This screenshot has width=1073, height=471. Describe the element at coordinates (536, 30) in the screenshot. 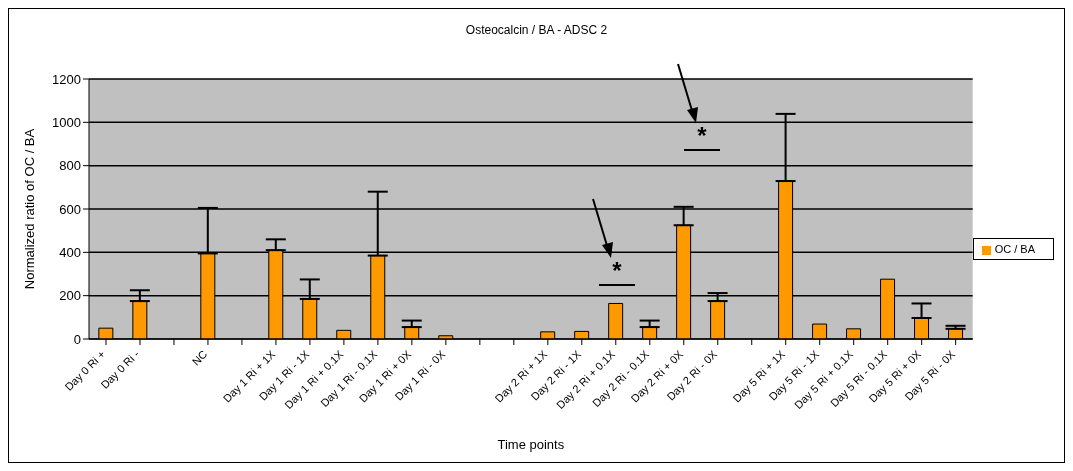

I see `chart-title: Osteocalcin / BA - ADSC 2` at that location.